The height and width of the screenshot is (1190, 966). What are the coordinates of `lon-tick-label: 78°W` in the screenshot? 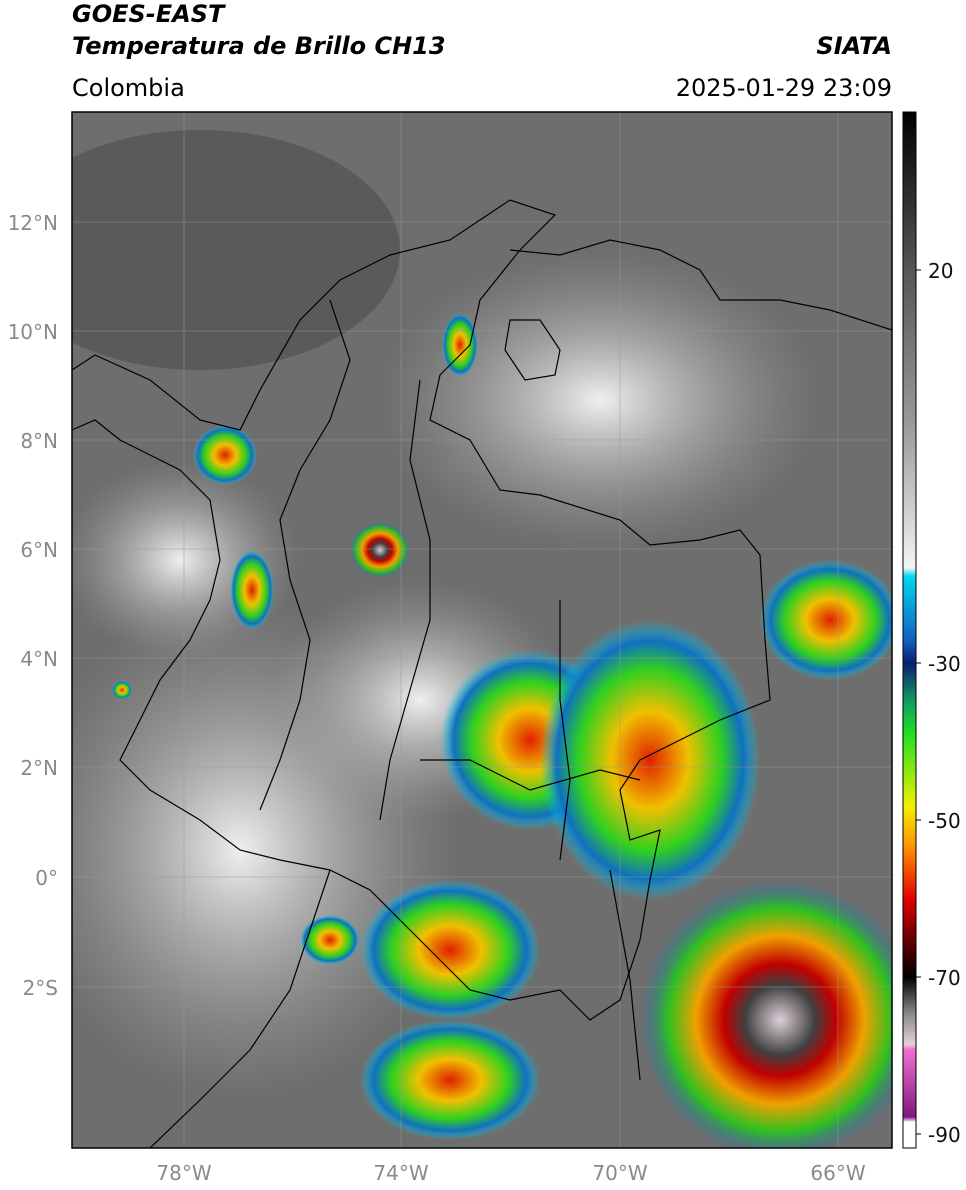 It's located at (183, 1173).